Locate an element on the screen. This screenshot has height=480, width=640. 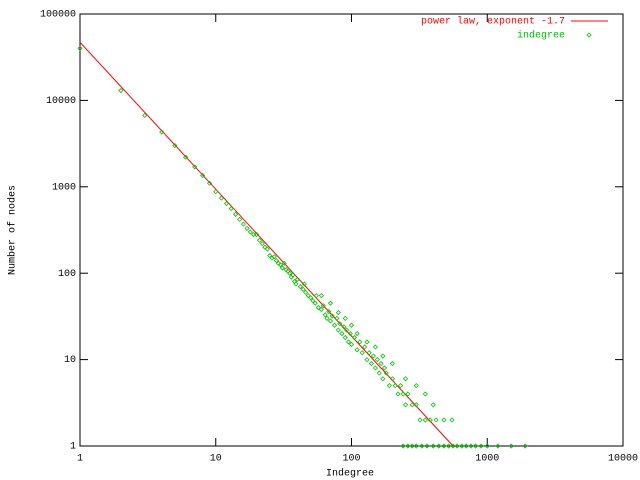
y-tick-label: 1 is located at coordinates (73, 447).